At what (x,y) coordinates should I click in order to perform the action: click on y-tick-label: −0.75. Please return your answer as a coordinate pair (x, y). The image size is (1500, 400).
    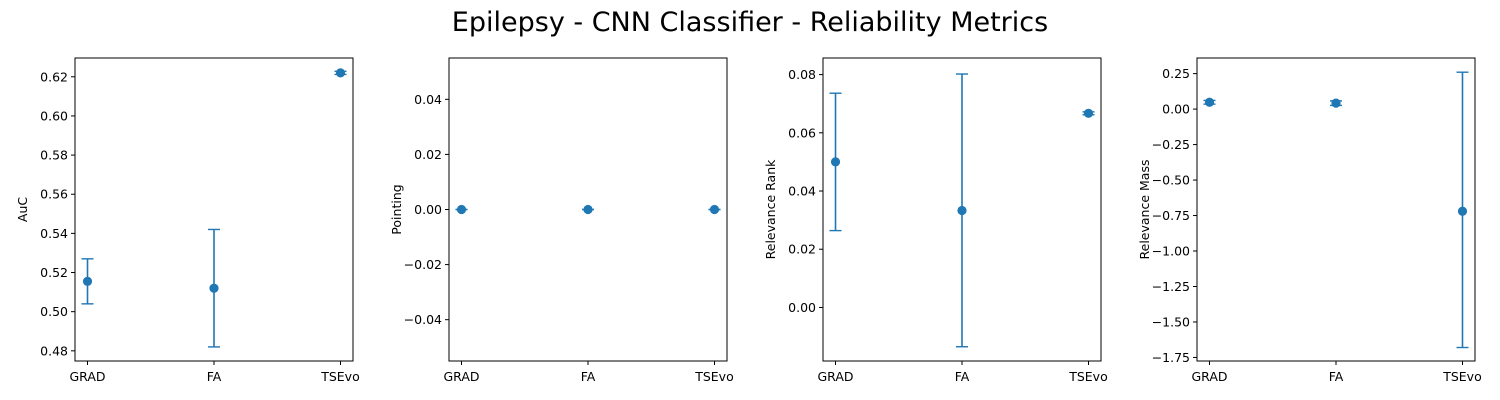
    Looking at the image, I should click on (1171, 215).